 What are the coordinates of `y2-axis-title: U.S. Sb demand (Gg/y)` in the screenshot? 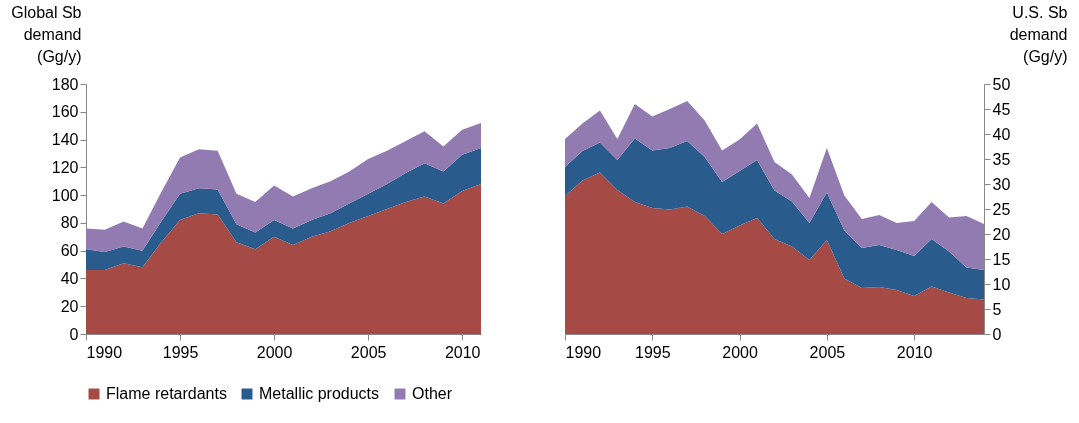 It's located at (1038, 34).